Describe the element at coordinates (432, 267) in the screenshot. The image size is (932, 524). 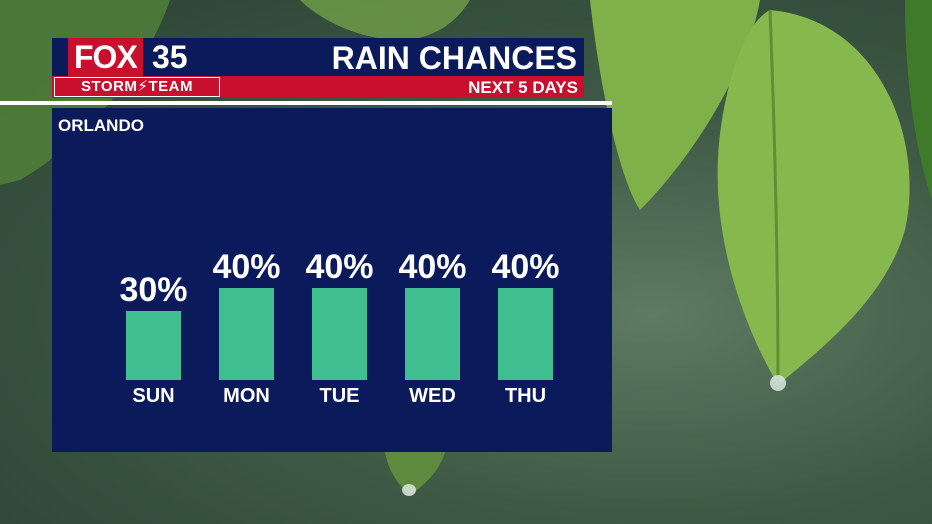
I see `data-label-wed: 40%` at that location.